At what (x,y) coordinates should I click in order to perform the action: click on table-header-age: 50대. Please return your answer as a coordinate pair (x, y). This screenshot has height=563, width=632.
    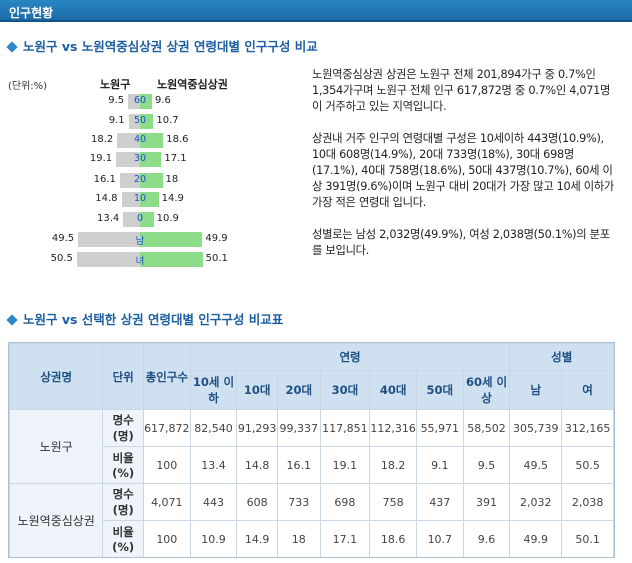
    Looking at the image, I should click on (439, 390).